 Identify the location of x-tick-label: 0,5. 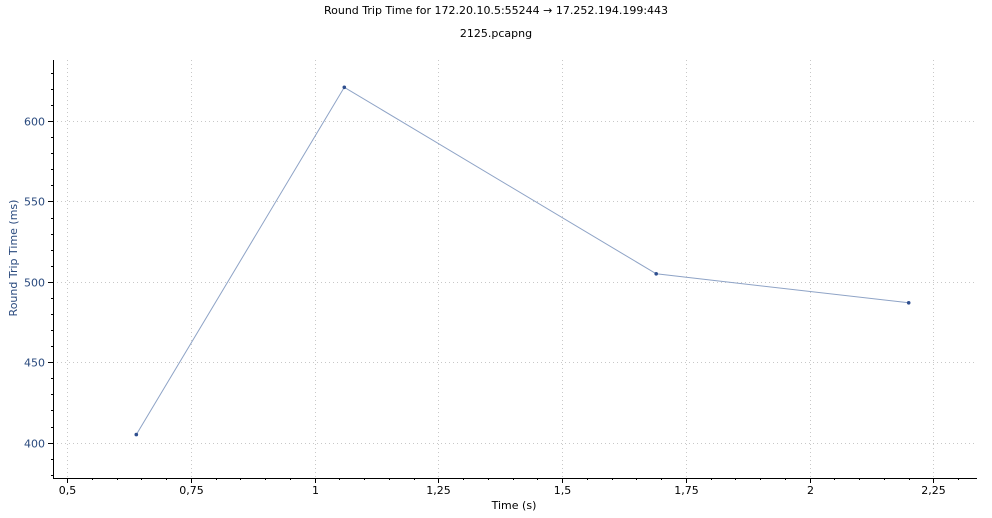
(68, 490).